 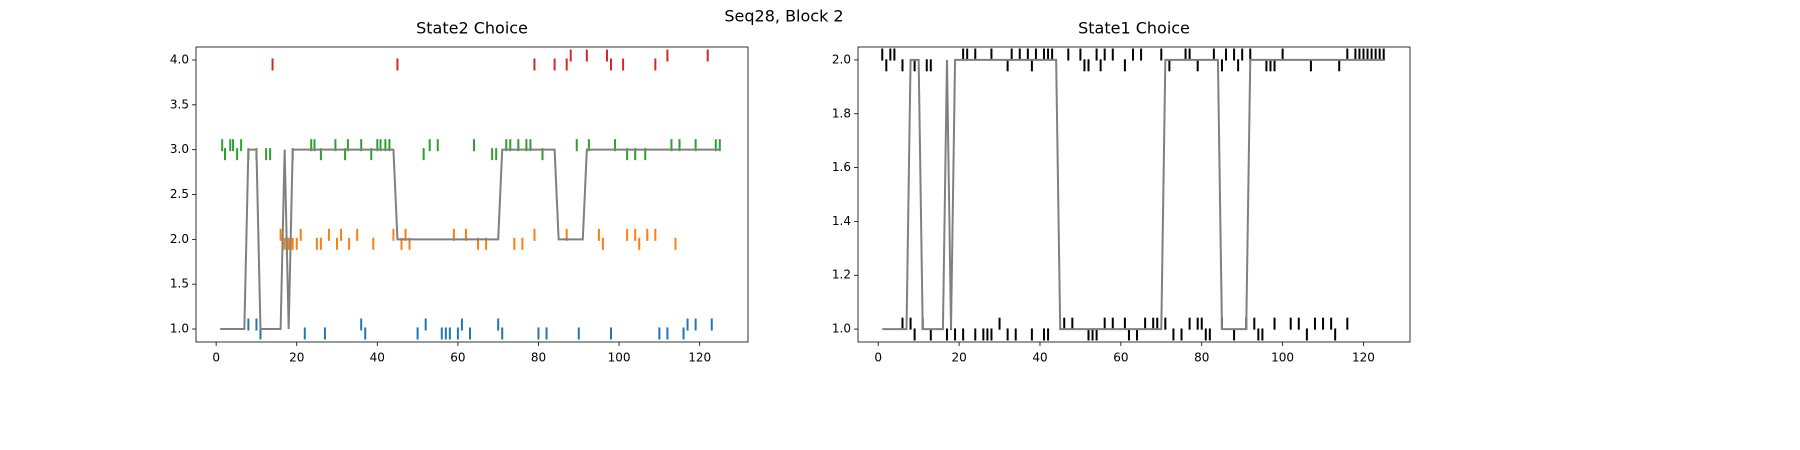 What do you see at coordinates (1134, 28) in the screenshot?
I see `chart-title: State1 Choice` at bounding box center [1134, 28].